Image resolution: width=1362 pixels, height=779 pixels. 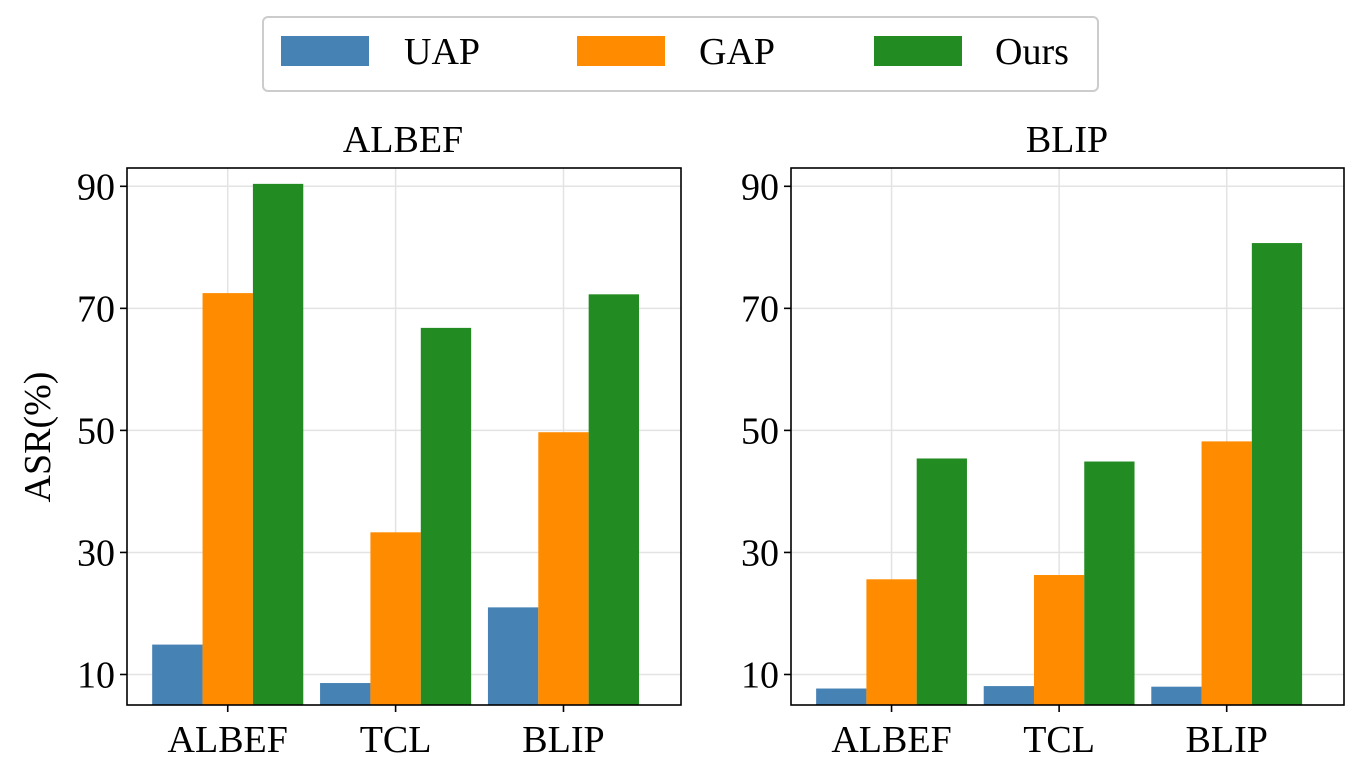 What do you see at coordinates (403, 140) in the screenshot?
I see `panel-title: ALBEF` at bounding box center [403, 140].